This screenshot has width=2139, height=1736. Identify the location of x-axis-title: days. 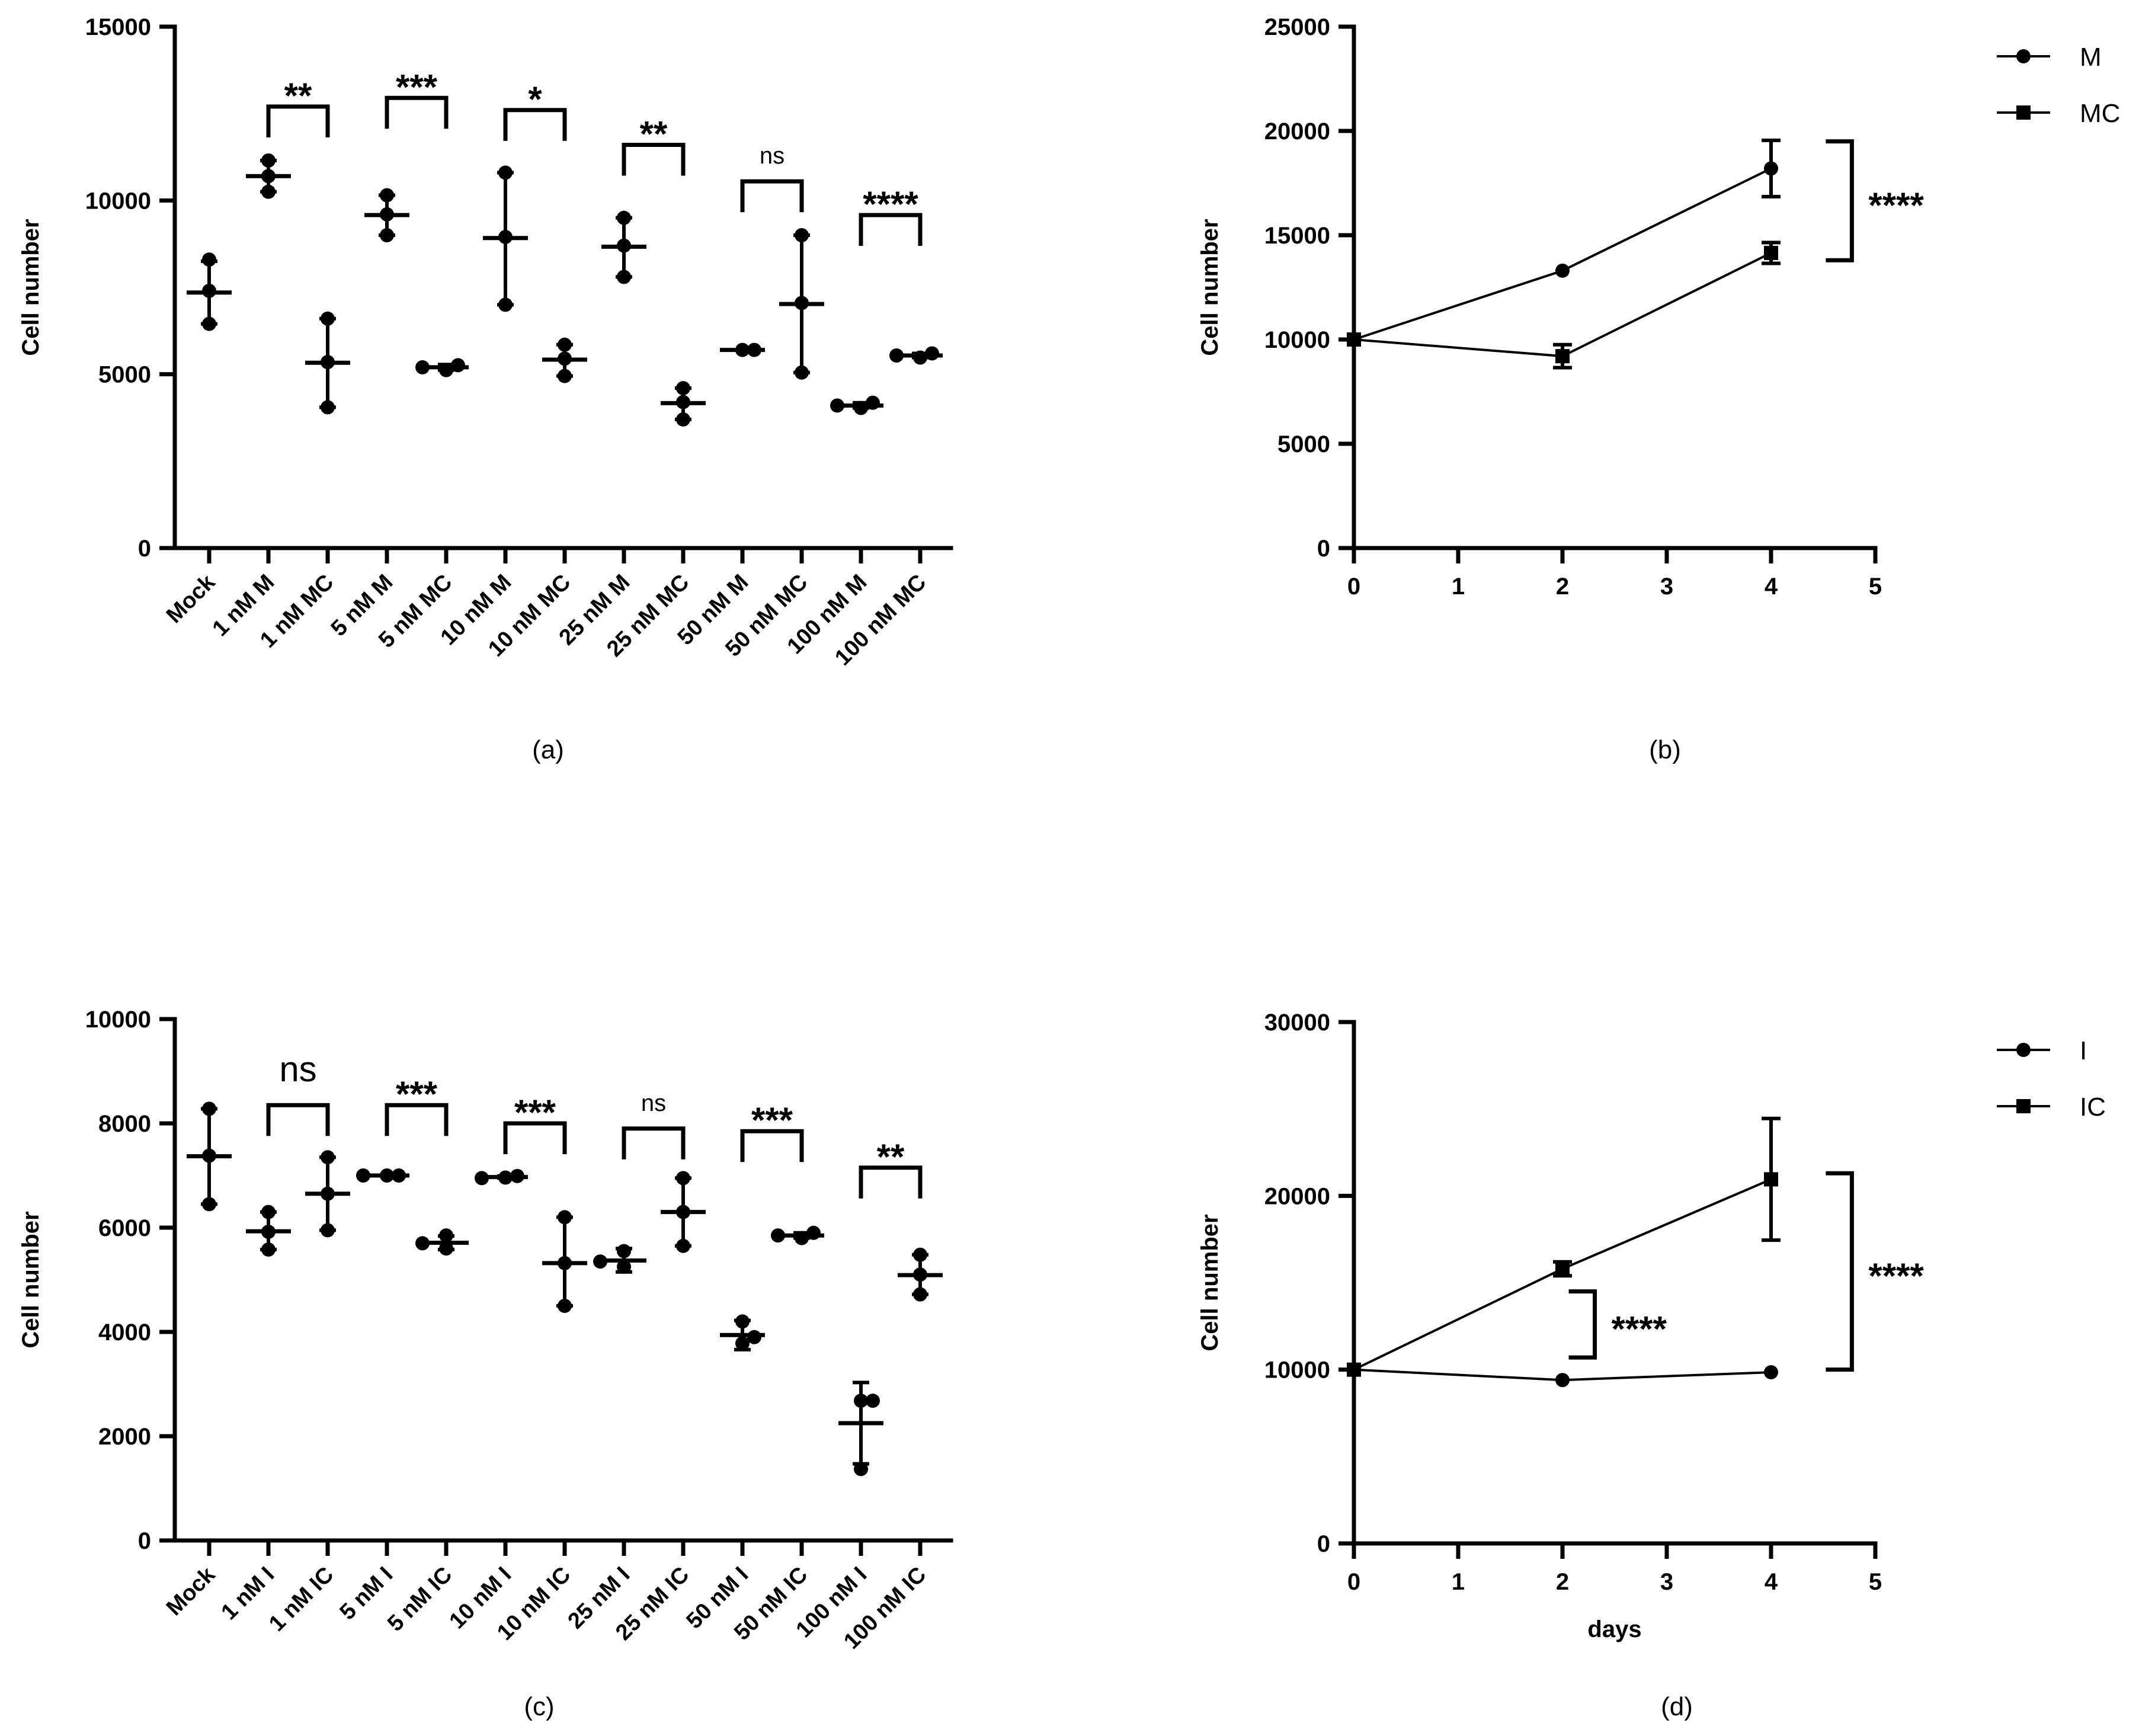
(1614, 1629).